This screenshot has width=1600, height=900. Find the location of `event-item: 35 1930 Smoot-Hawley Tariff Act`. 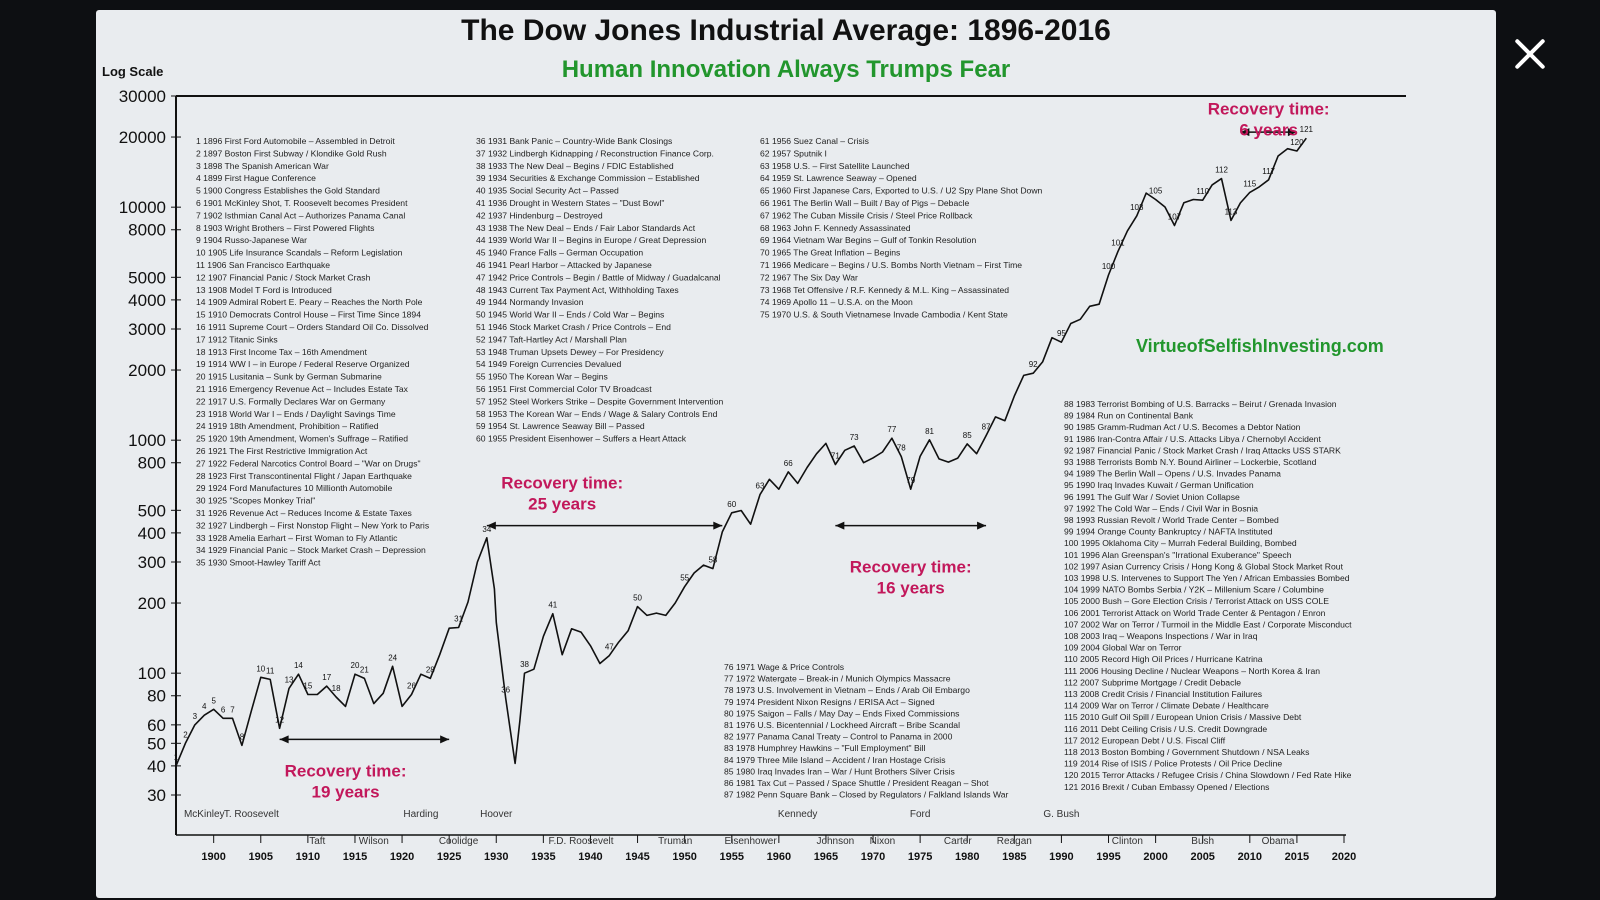

event-item: 35 1930 Smoot-Hawley Tariff Act is located at coordinates (258, 563).